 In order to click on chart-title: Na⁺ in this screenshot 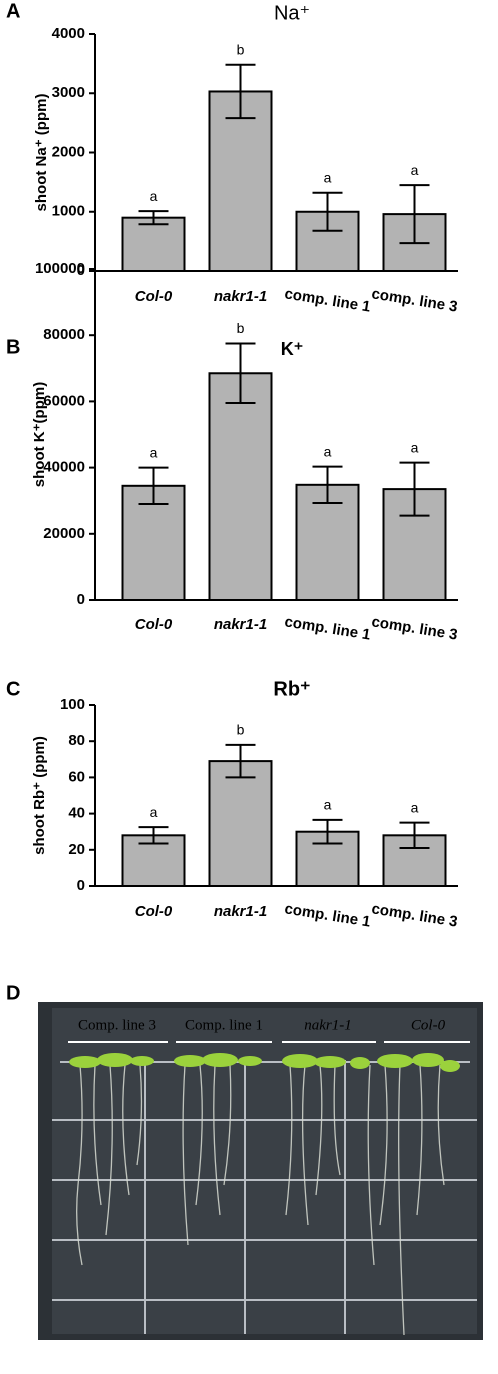, I will do `click(292, 13)`.